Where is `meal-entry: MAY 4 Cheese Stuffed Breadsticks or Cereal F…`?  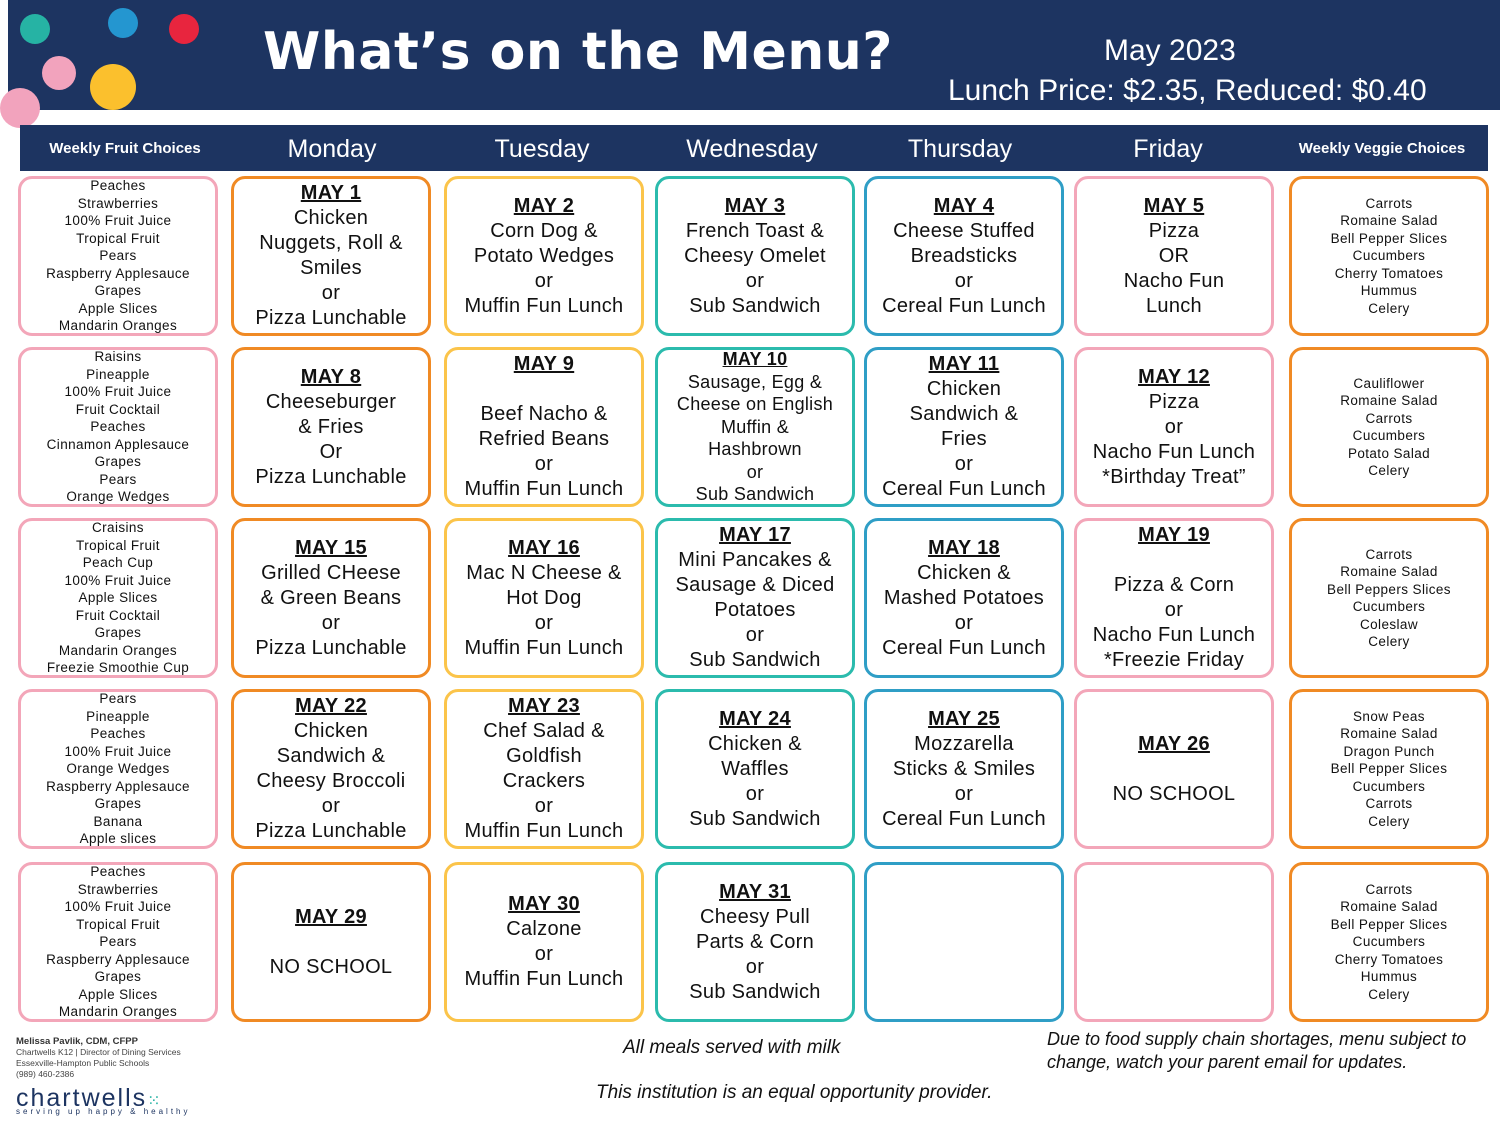 meal-entry: MAY 4 Cheese Stuffed Breadsticks or Cereal F… is located at coordinates (964, 256).